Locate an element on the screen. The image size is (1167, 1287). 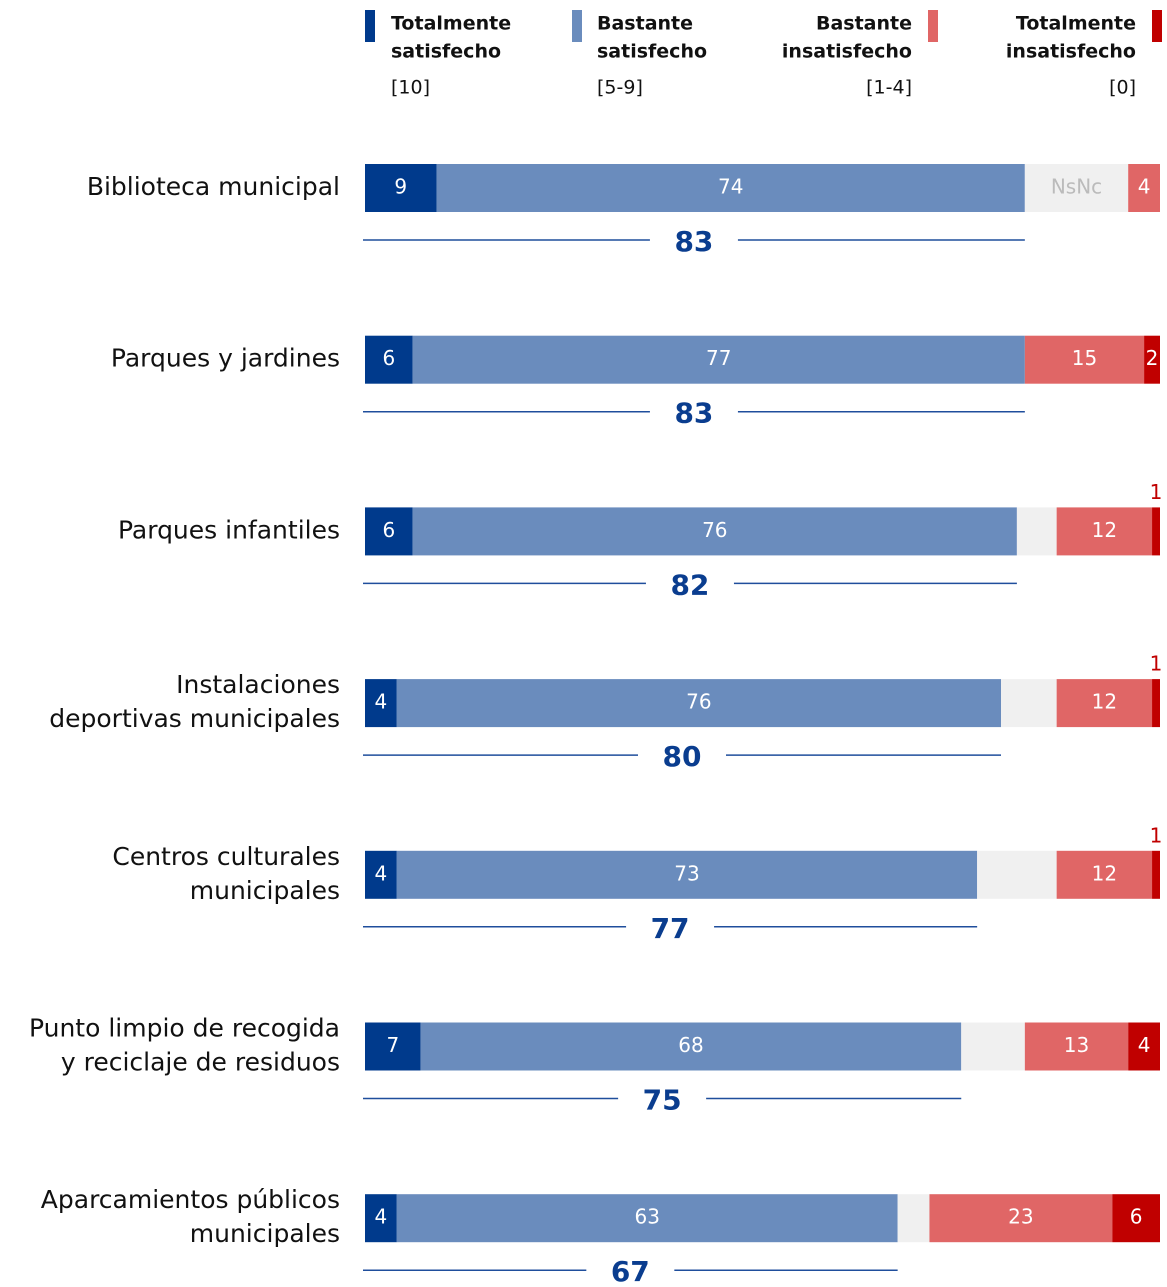
legend-range: [1-4] is located at coordinates (889, 88).